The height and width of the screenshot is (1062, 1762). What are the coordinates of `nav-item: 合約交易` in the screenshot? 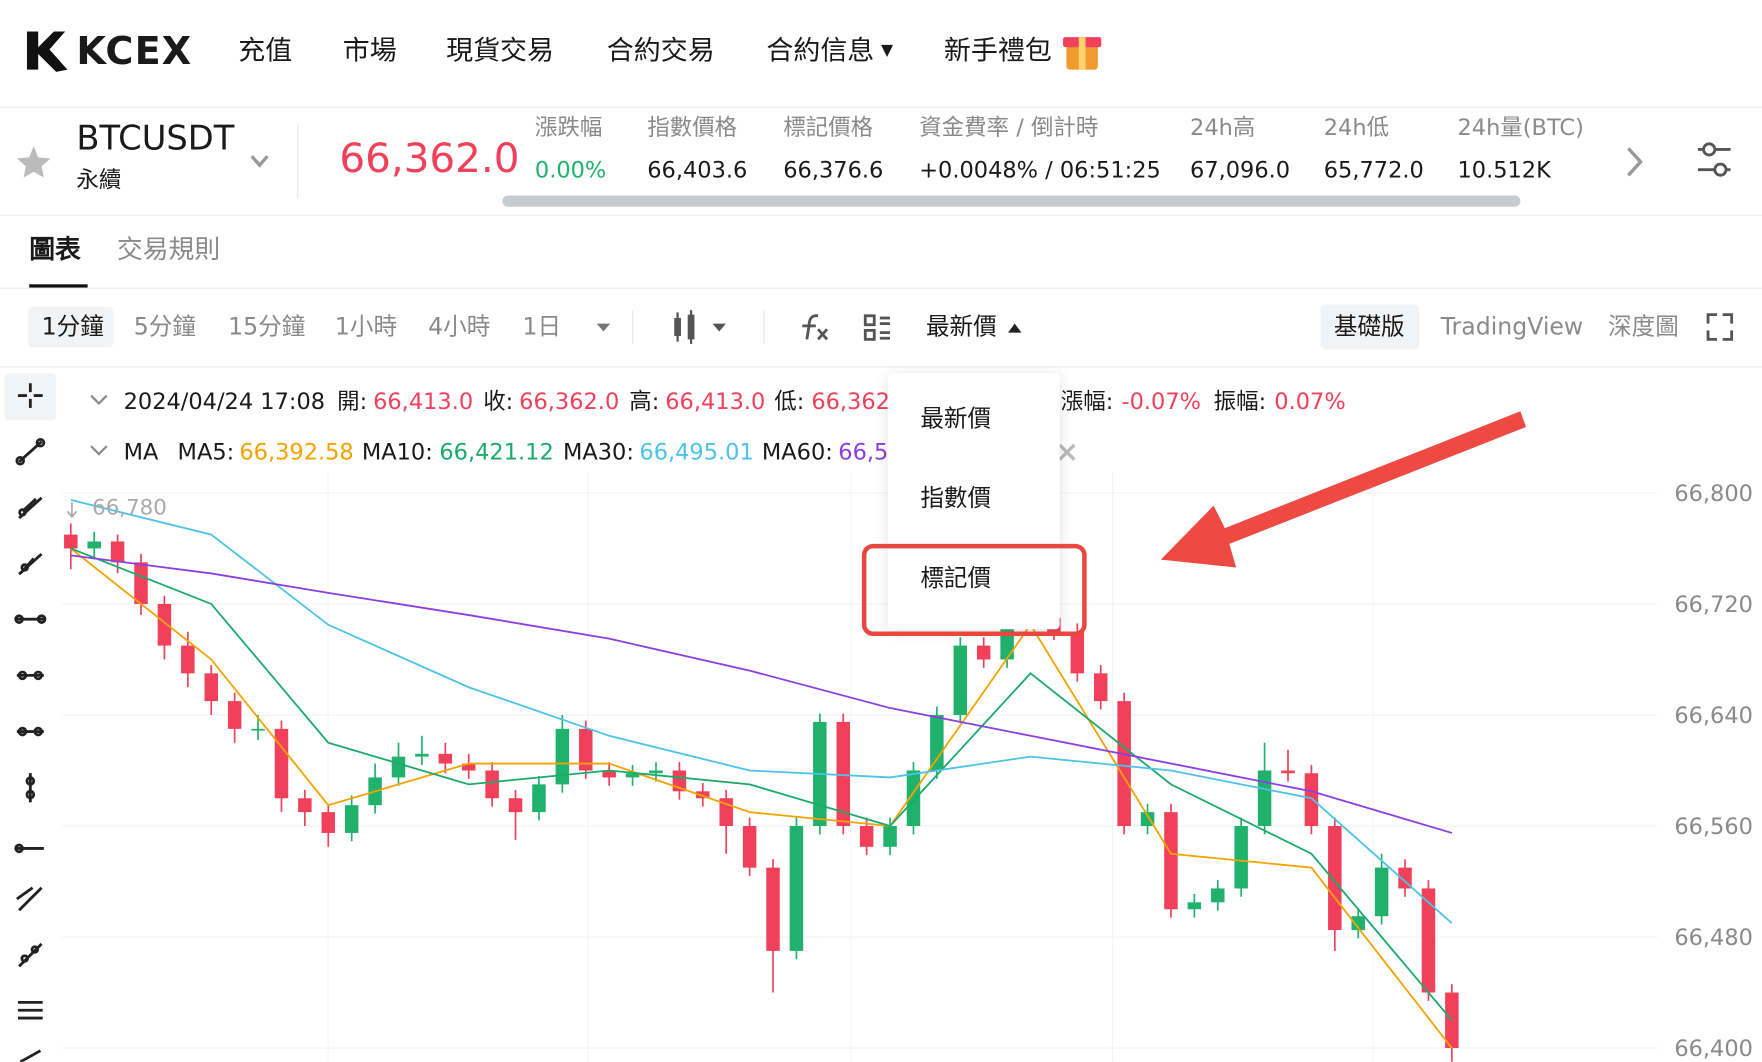 It's located at (660, 50).